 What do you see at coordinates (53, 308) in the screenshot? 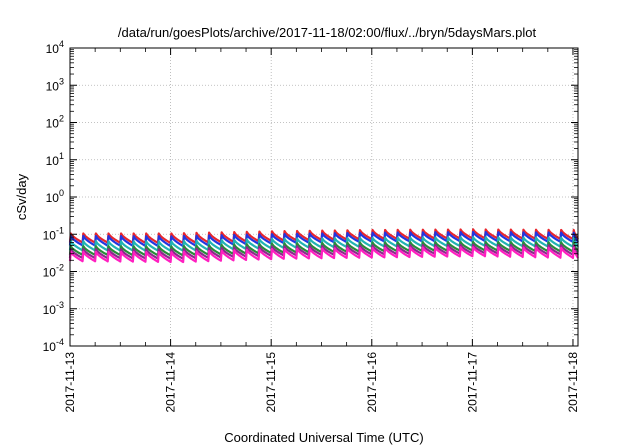
I see `y-tick-label: 10⁻³` at bounding box center [53, 308].